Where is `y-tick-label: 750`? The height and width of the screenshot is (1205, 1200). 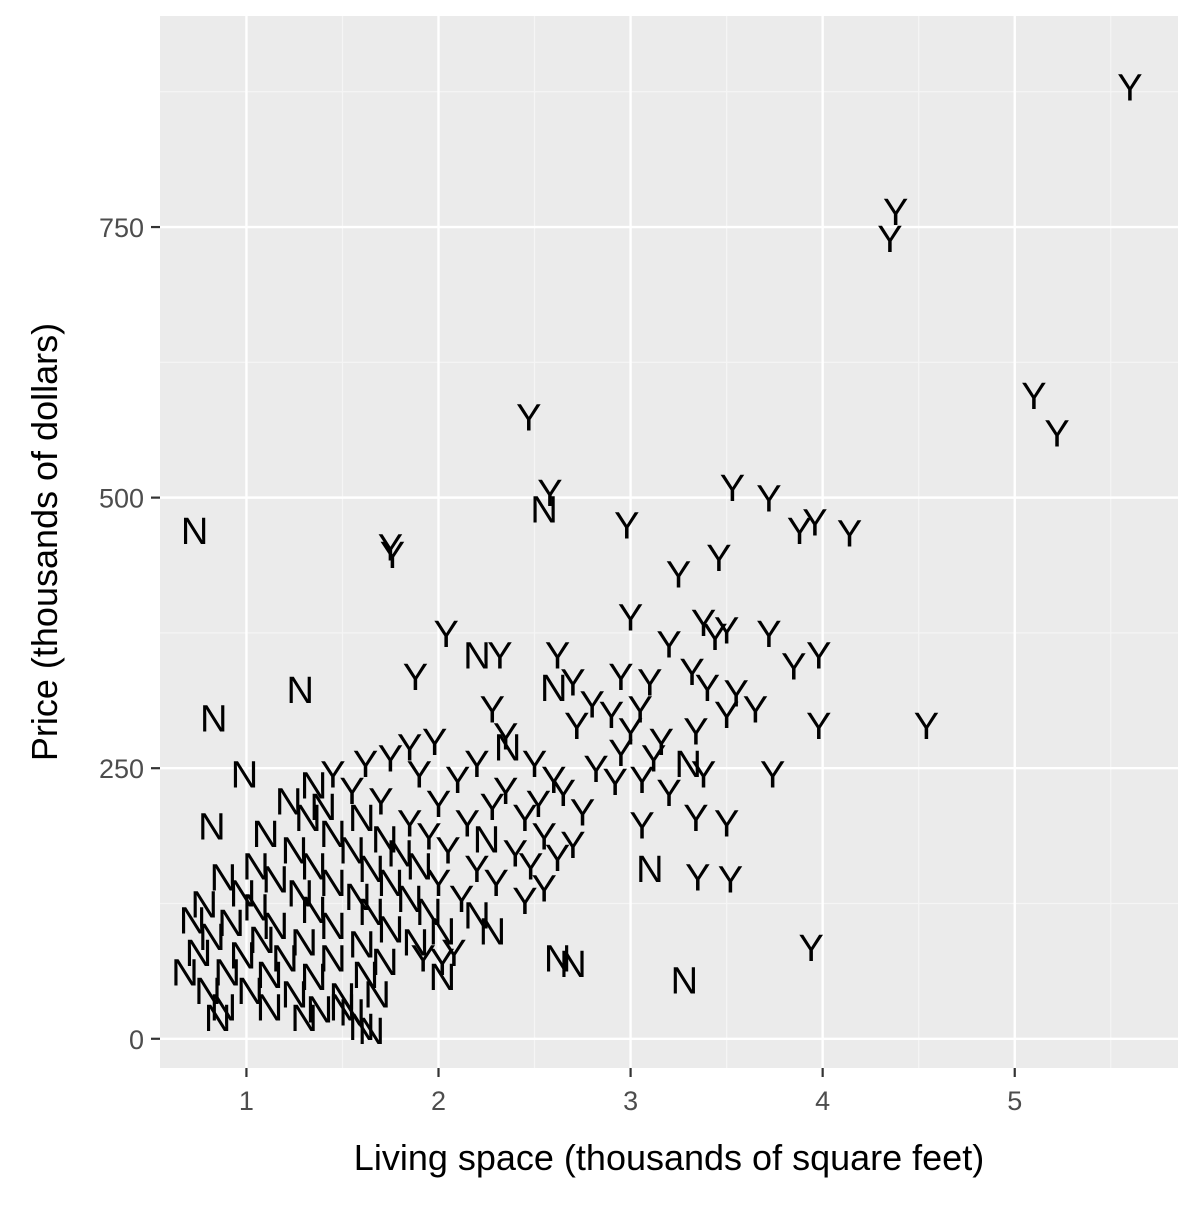 y-tick-label: 750 is located at coordinates (121, 228).